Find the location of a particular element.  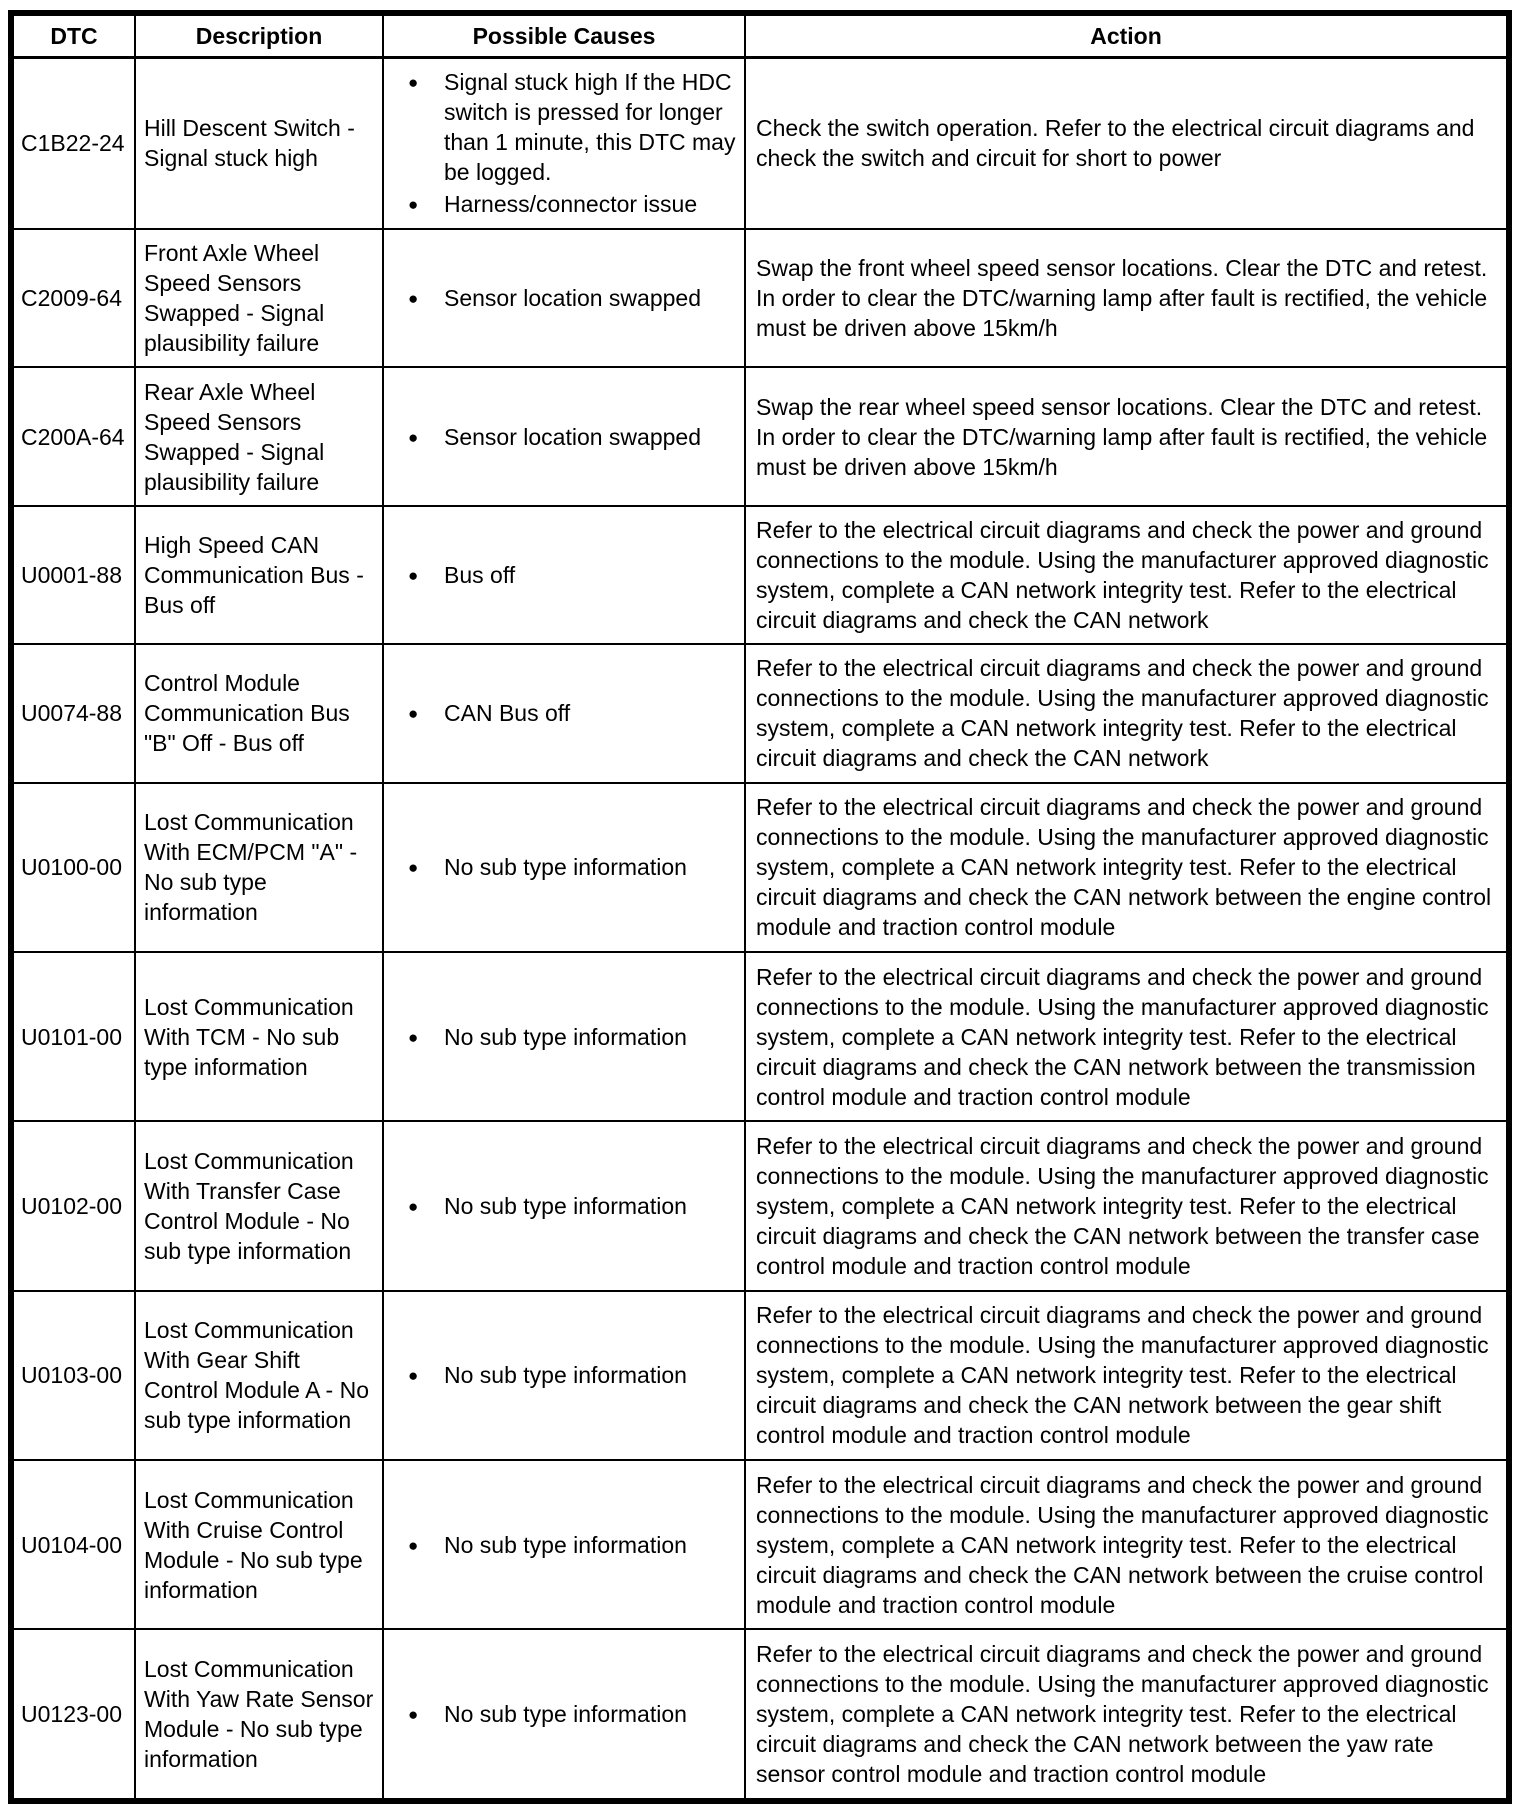

header-action: Action is located at coordinates (1127, 35).